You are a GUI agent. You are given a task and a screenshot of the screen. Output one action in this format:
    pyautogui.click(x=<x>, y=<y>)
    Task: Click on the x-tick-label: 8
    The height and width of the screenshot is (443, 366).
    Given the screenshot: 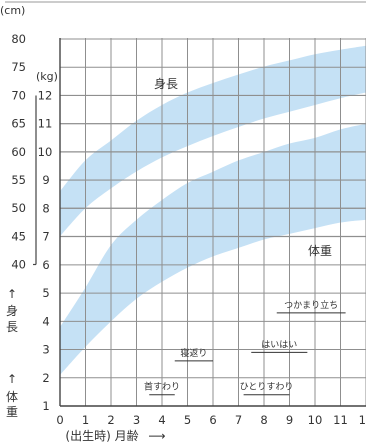 What is the action you would take?
    pyautogui.click(x=263, y=420)
    